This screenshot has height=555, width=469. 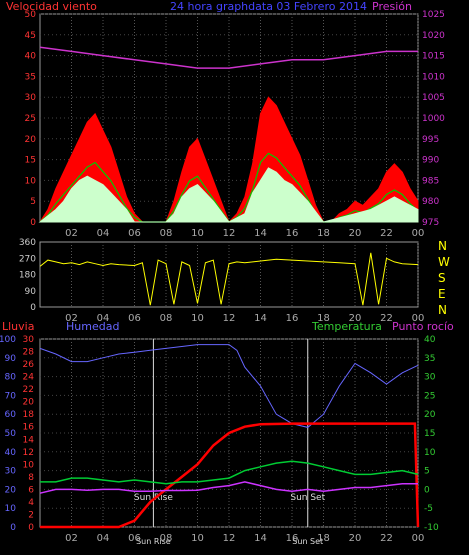 I want to click on p3-y-rain-tick-label: 0, so click(x=31, y=528).